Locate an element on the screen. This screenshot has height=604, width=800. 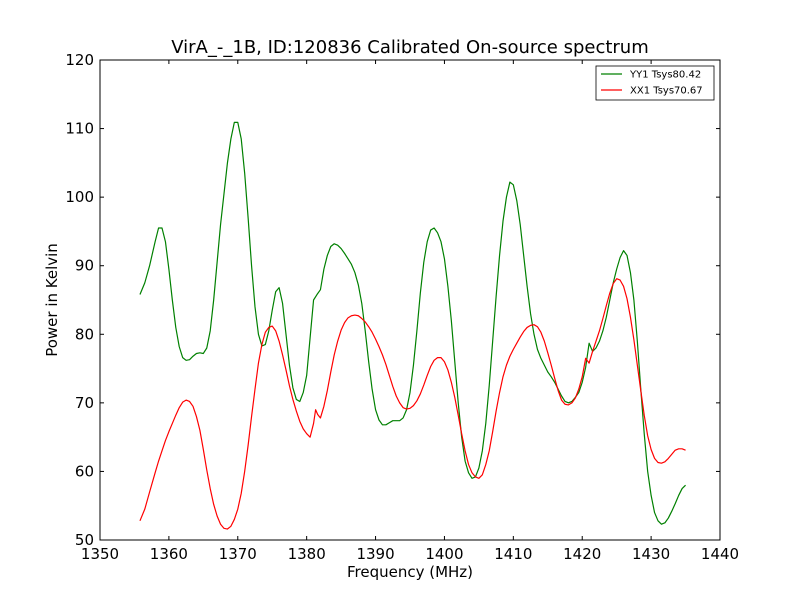
x-tick-label: 1370 is located at coordinates (238, 554).